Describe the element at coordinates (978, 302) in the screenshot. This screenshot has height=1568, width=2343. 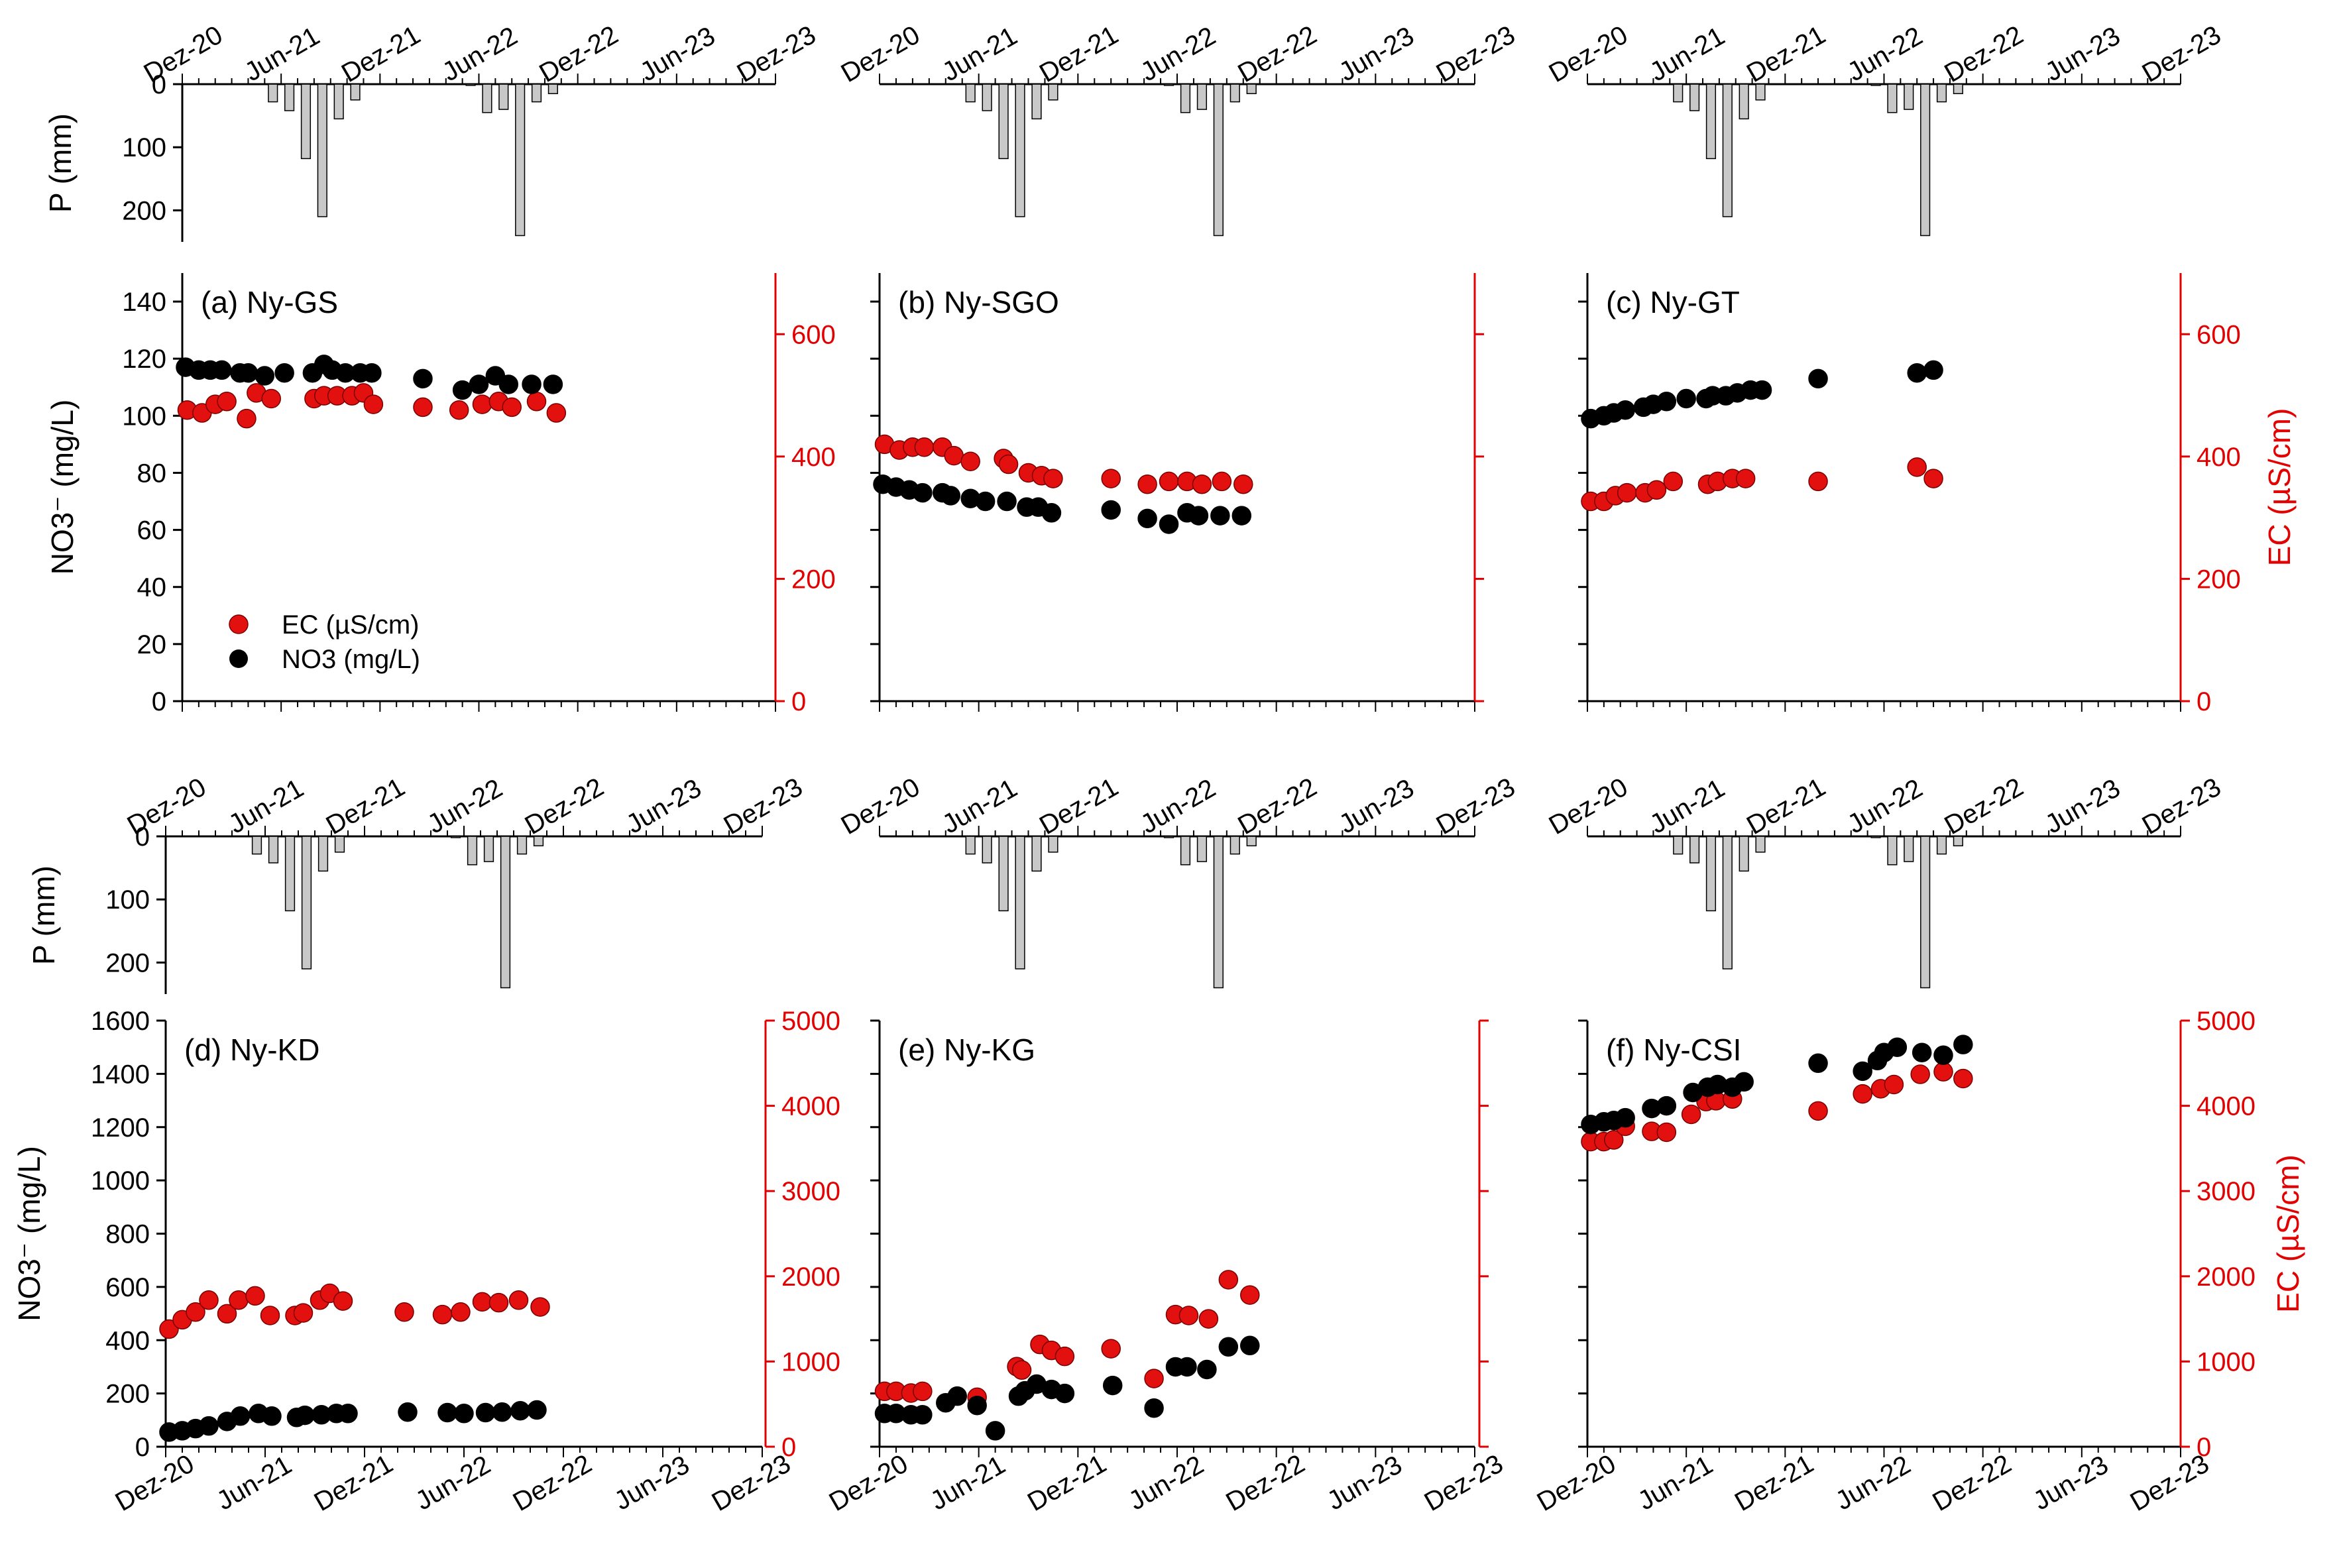
I see `panel-title: (b) Ny-SGO` at that location.